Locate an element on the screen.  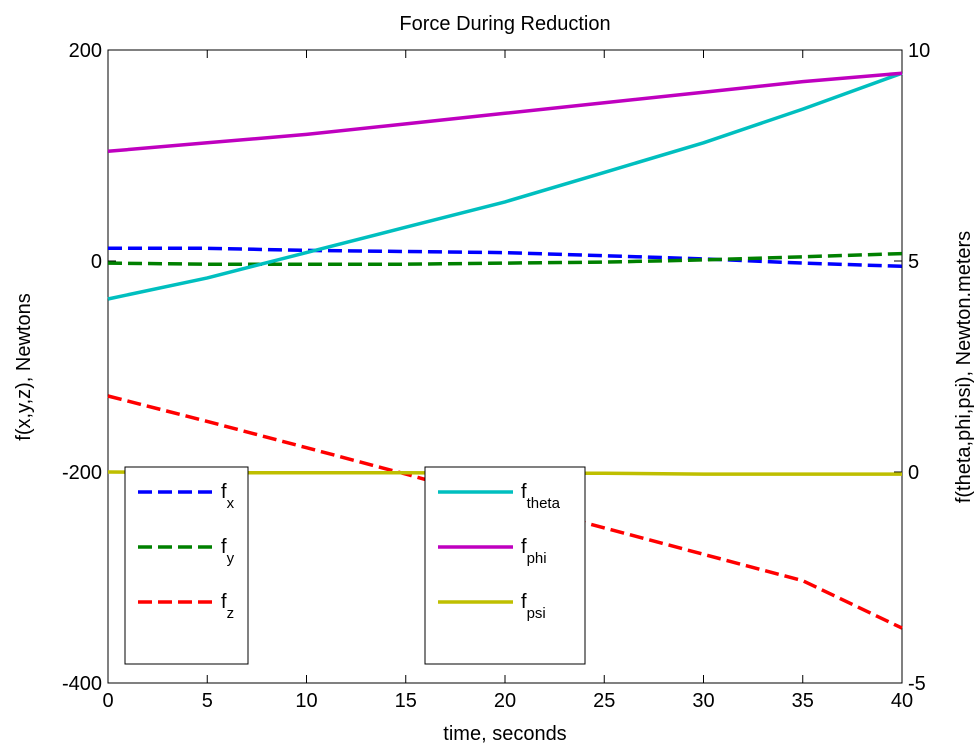
legend-label-f-z: fz is located at coordinates (227, 606).